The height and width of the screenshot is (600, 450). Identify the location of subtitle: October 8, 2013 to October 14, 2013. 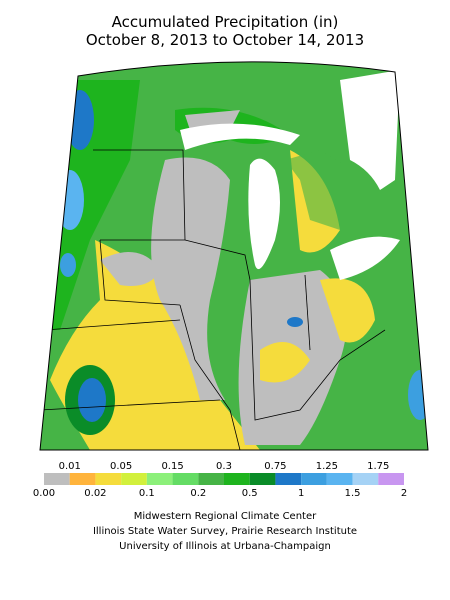
(225, 40).